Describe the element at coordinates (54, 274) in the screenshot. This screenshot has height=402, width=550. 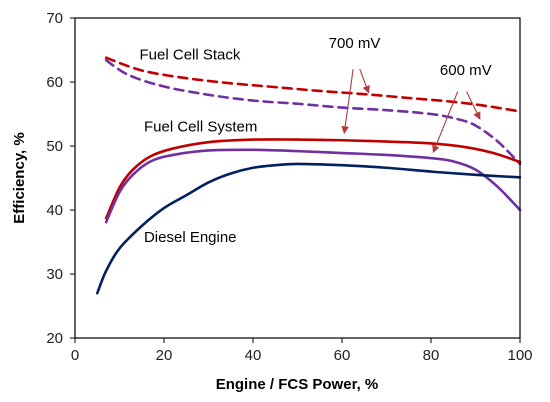
I see `y-tick-label: 30` at that location.